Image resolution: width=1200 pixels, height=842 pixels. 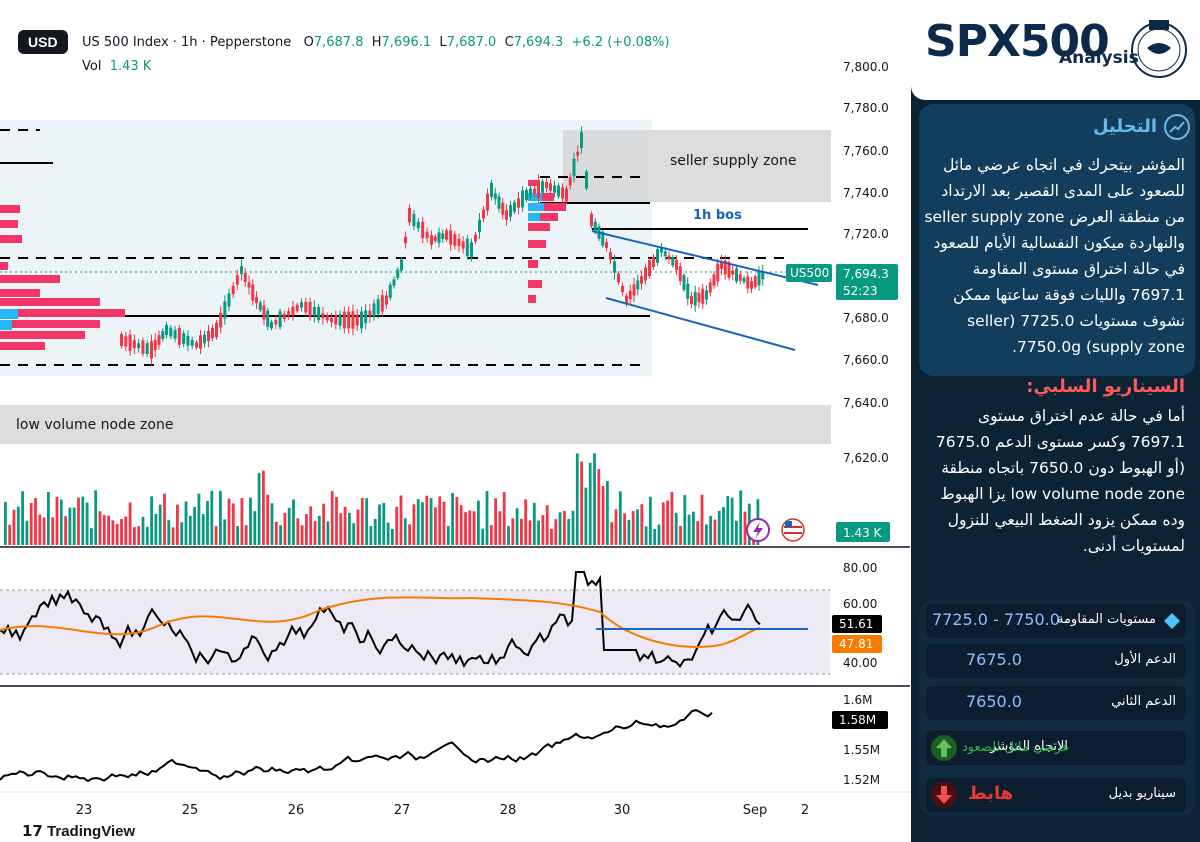 What do you see at coordinates (944, 795) in the screenshot?
I see `arrow-down-icon` at bounding box center [944, 795].